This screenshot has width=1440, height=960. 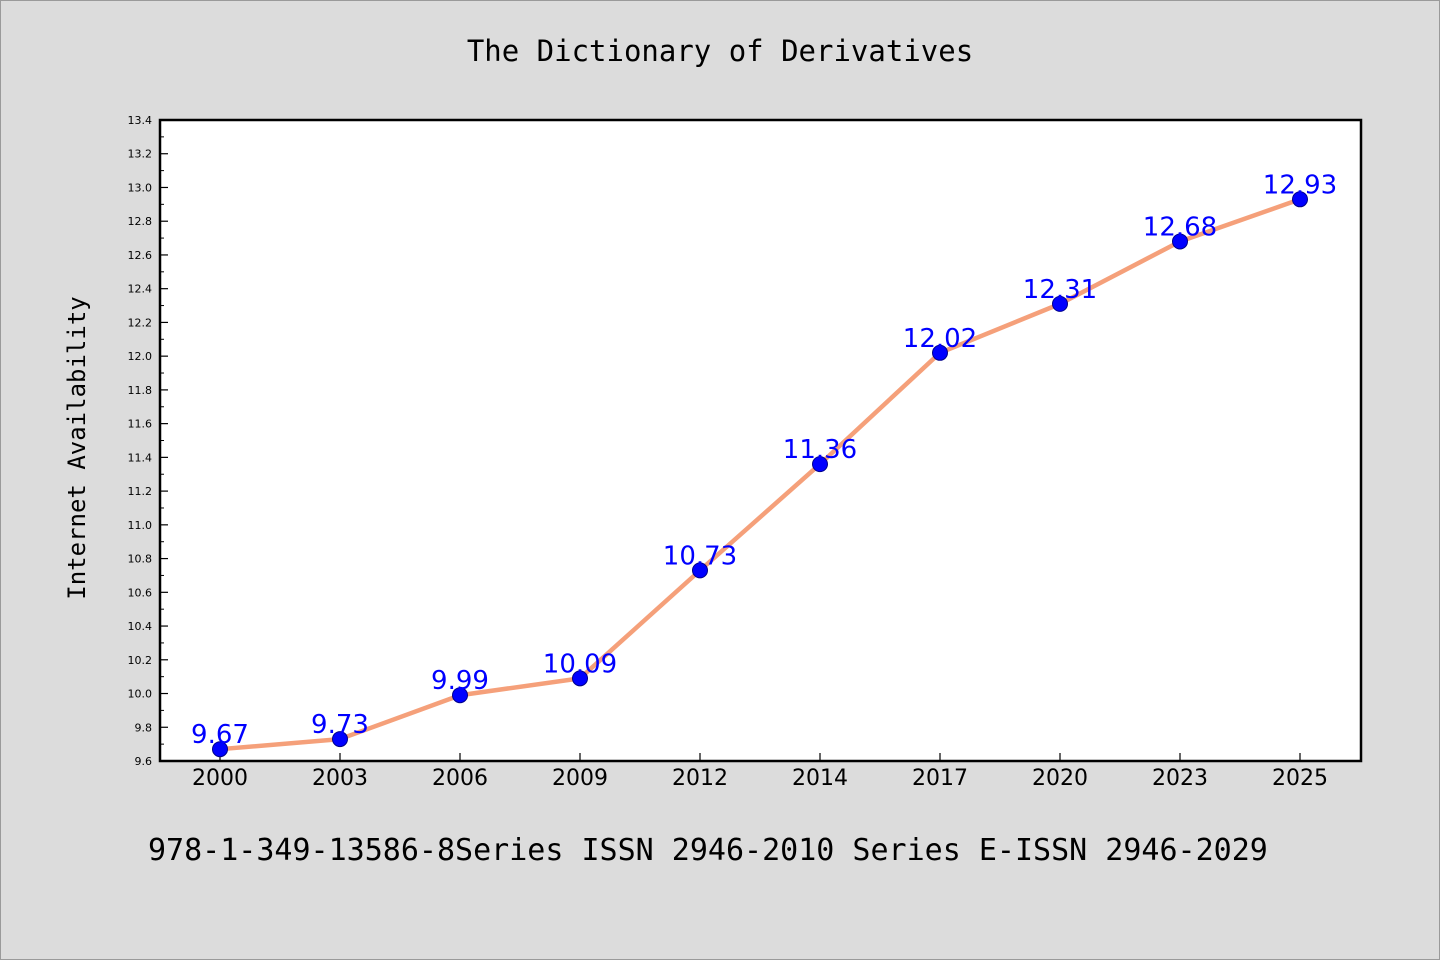 I want to click on data-label: 10.73, so click(x=700, y=556).